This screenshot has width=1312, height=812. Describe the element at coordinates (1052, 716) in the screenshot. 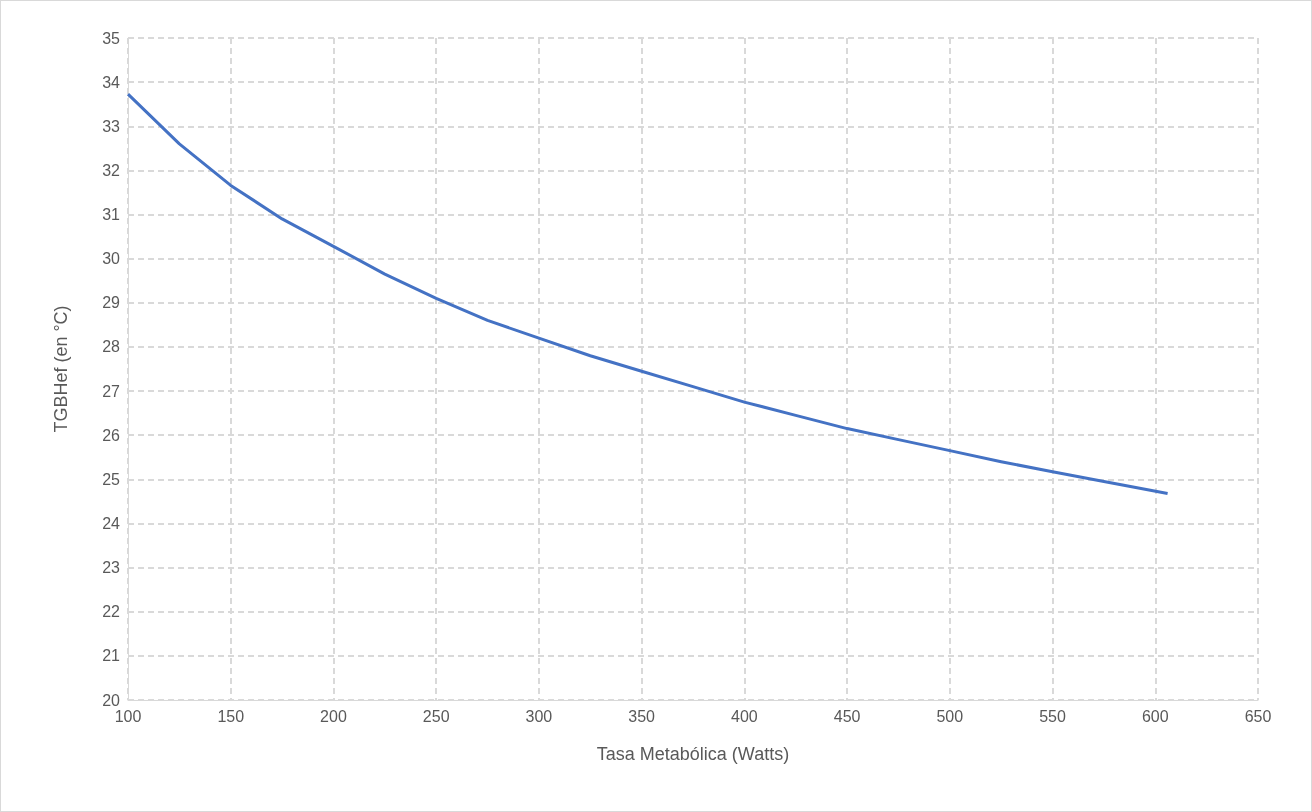

I see `x-tick-label: 550` at that location.